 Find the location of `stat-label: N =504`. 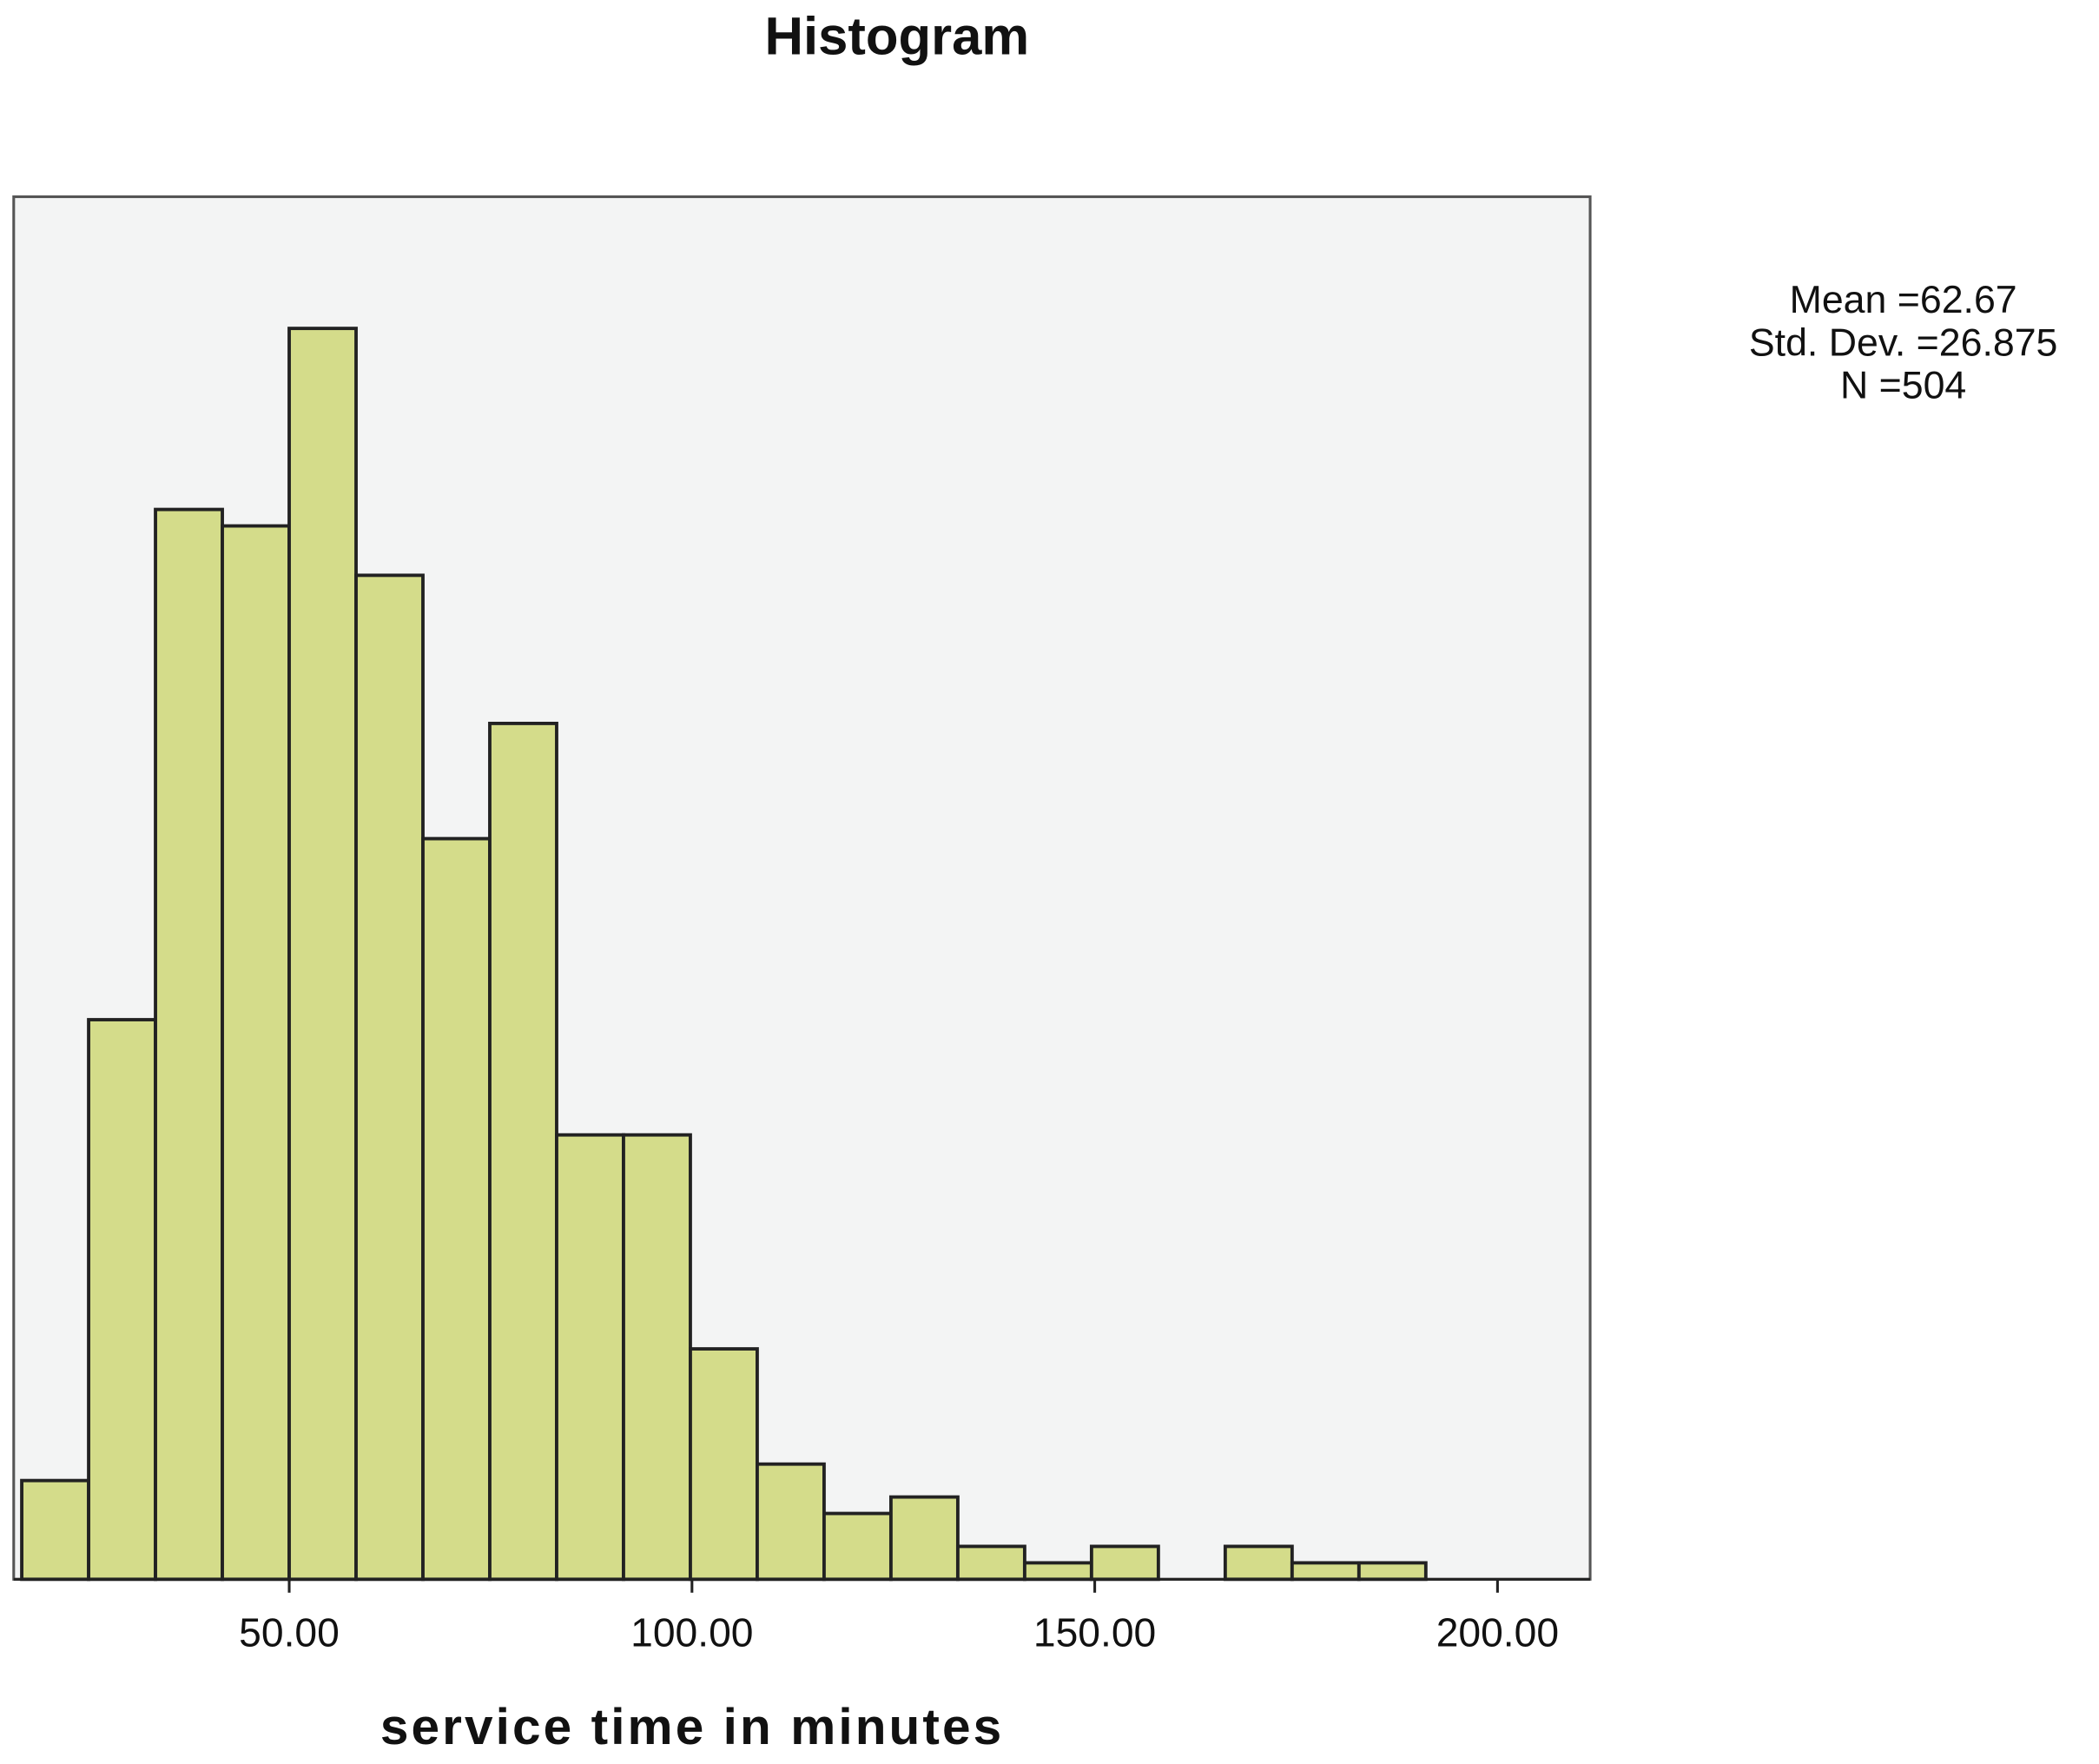

stat-label: N =504 is located at coordinates (1903, 386).